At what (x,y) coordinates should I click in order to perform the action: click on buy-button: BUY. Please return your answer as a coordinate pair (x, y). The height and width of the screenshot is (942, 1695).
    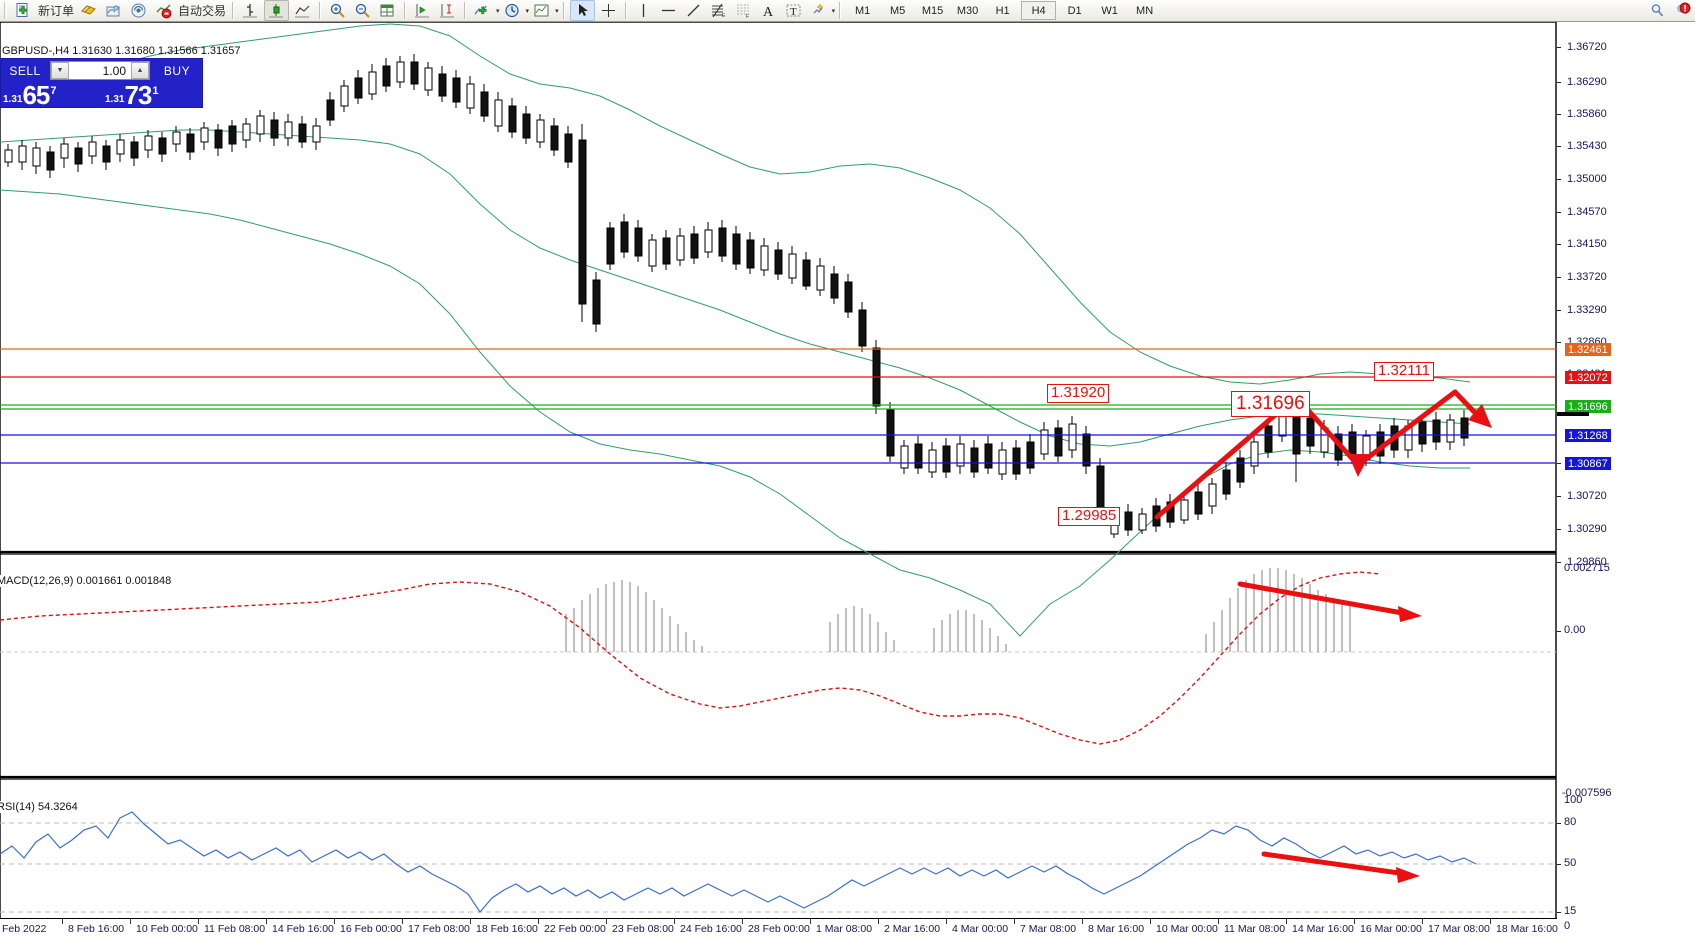
    Looking at the image, I should click on (177, 70).